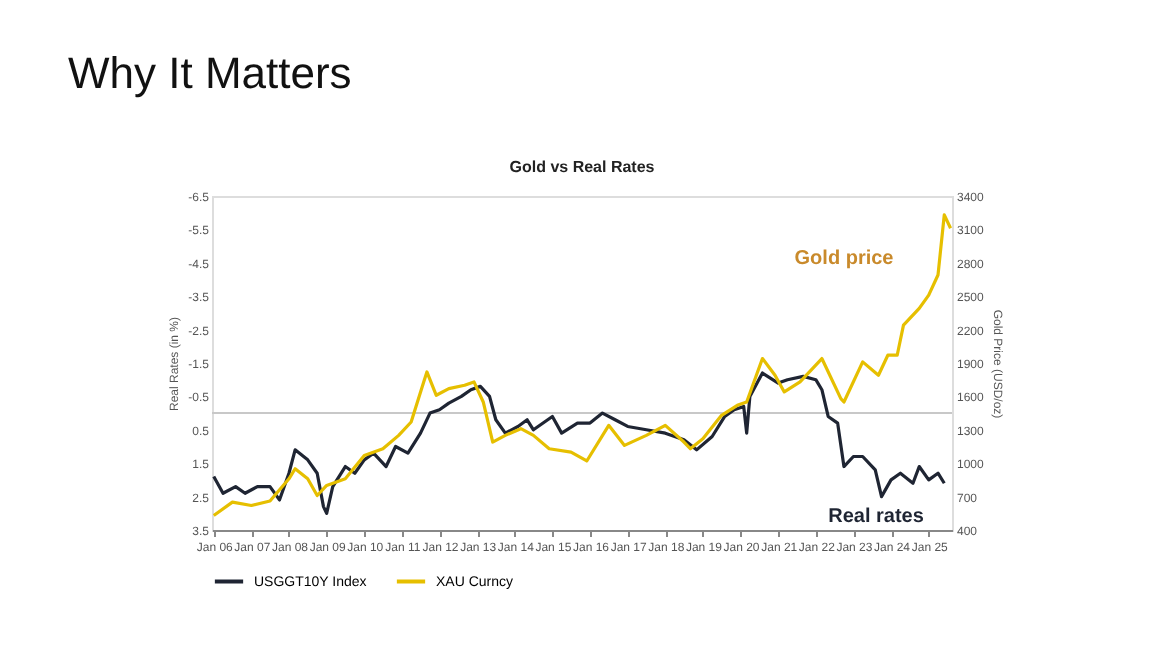 Image resolution: width=1176 pixels, height=654 pixels. What do you see at coordinates (876, 517) in the screenshot?
I see `annotation: Real rates` at bounding box center [876, 517].